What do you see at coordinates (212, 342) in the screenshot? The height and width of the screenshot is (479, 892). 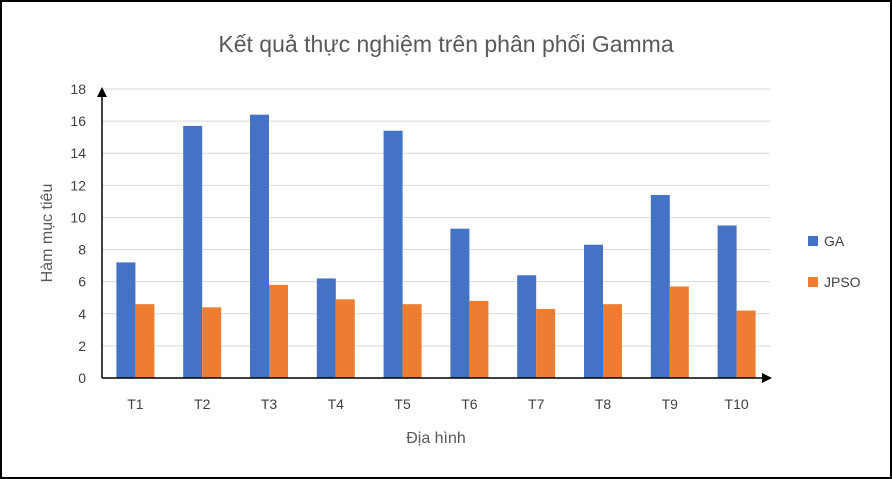 I see `bar-jpso-t2` at bounding box center [212, 342].